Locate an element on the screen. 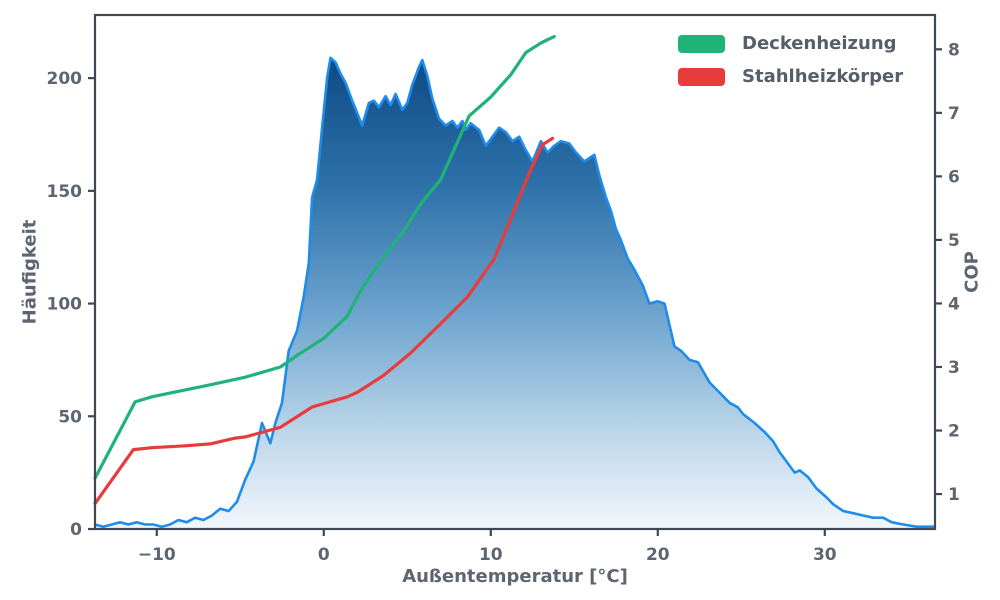  x-tick-label: 30 is located at coordinates (825, 555).